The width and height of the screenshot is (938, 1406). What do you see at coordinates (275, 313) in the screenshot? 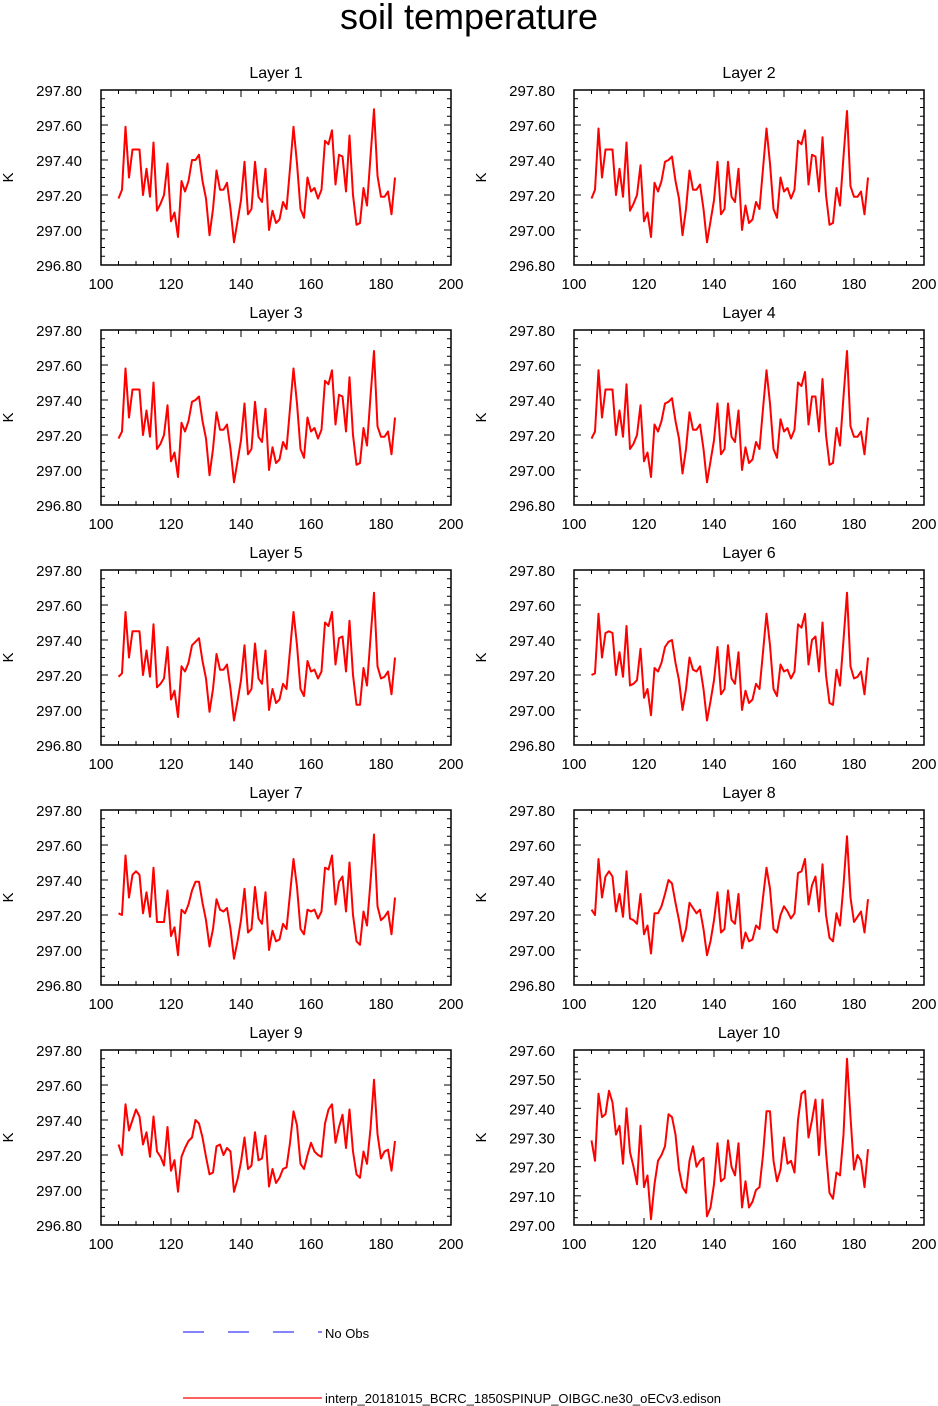
I see `panel-title: Layer 3` at bounding box center [275, 313].